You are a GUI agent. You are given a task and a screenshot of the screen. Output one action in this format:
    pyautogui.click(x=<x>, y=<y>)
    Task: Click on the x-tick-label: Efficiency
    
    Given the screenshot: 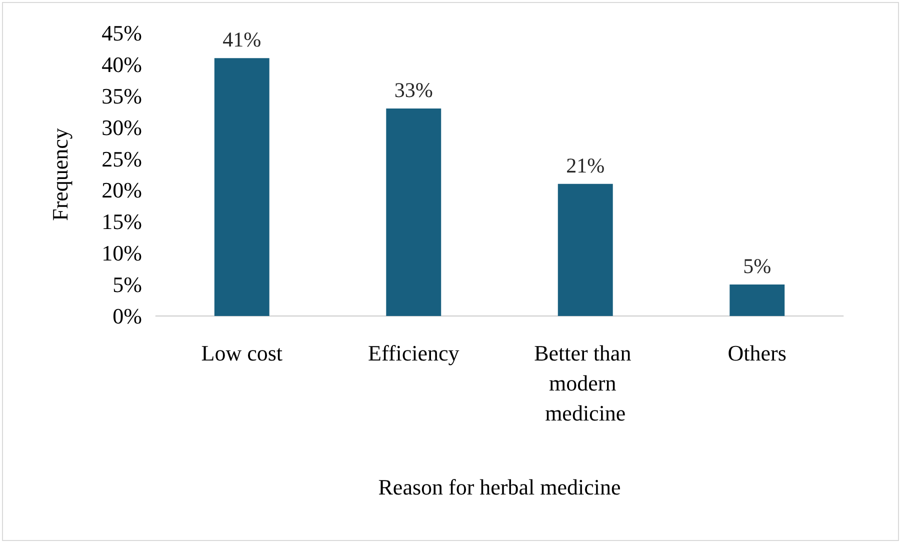 What is the action you would take?
    pyautogui.click(x=414, y=353)
    